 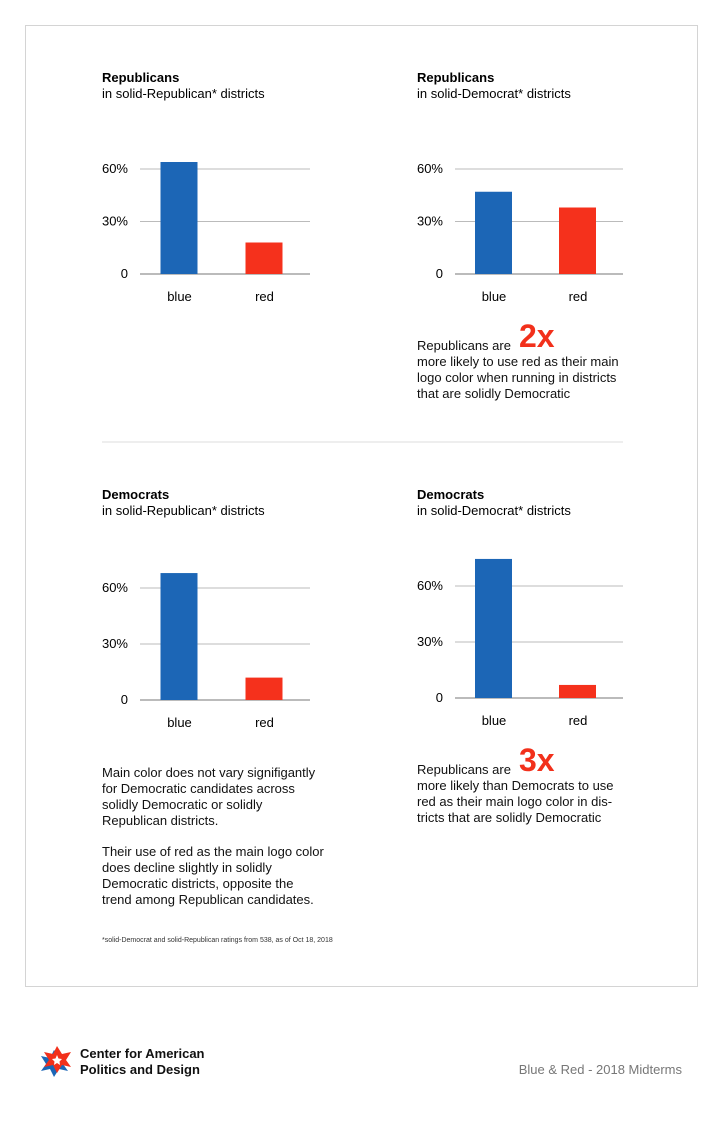 What do you see at coordinates (198, 883) in the screenshot?
I see `note-text: Democratic districts, opposite the` at bounding box center [198, 883].